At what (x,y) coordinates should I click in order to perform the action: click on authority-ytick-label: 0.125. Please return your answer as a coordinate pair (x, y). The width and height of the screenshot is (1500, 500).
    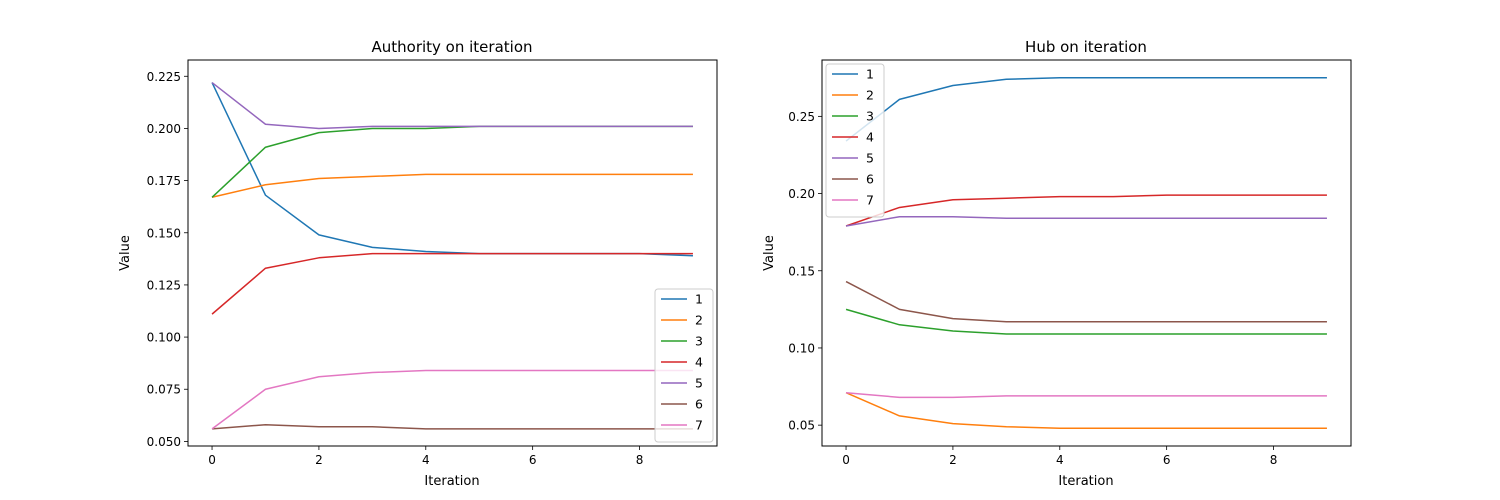
    Looking at the image, I should click on (164, 285).